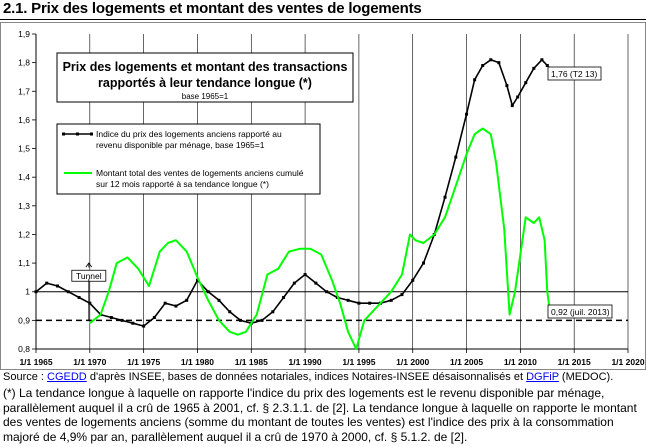 The width and height of the screenshot is (646, 447). I want to click on x-tick-label: 1/1 1975, so click(143, 362).